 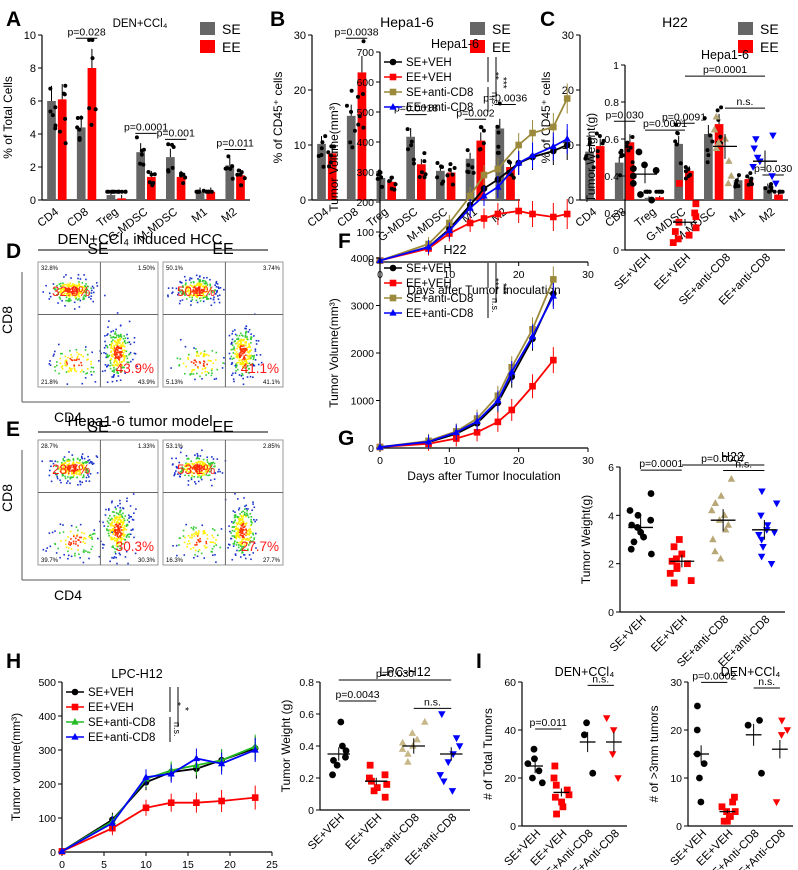 I want to click on series-point-EE+anti-CD8, so click(x=484, y=195).